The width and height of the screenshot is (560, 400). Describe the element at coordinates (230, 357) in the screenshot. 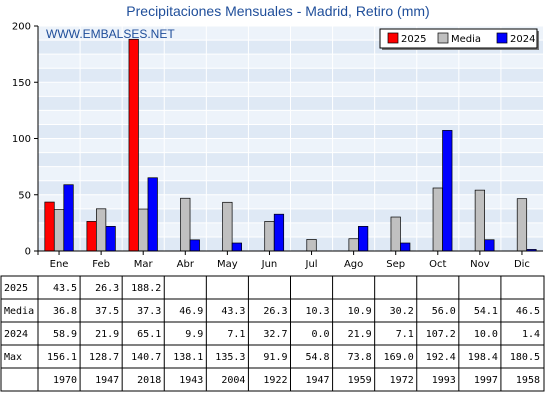

I see `table-cell: 135.3` at that location.